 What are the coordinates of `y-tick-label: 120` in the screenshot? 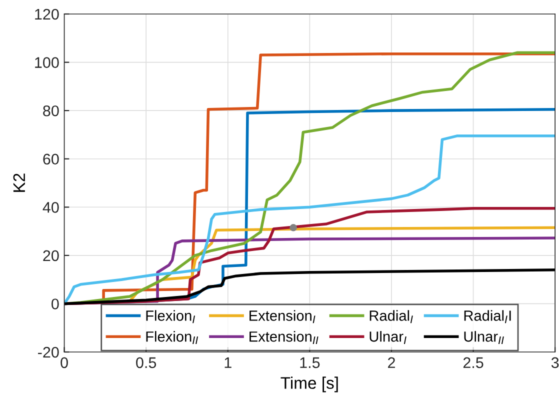 It's located at (47, 14).